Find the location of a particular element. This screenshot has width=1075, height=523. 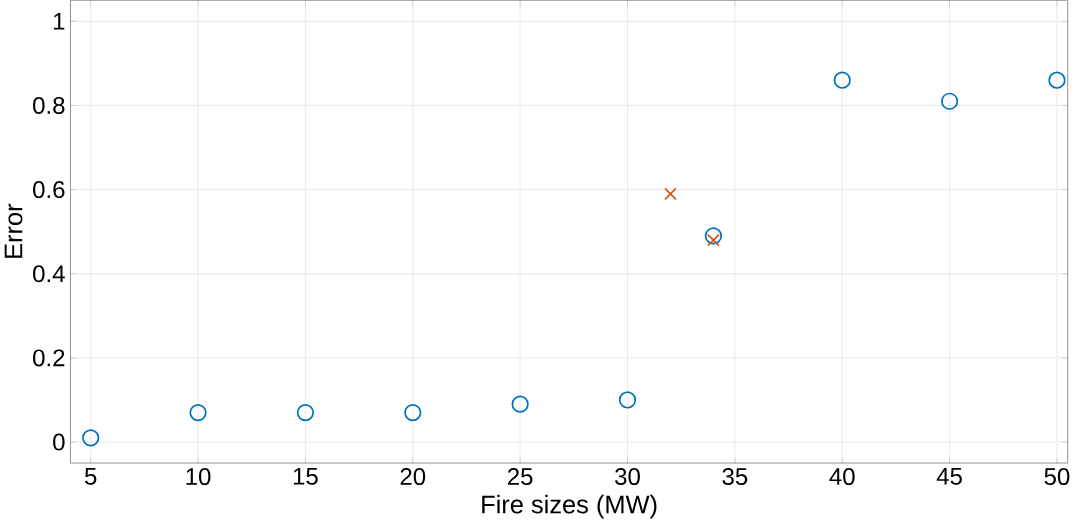

y-tick-label: 0.6 is located at coordinates (49, 190).